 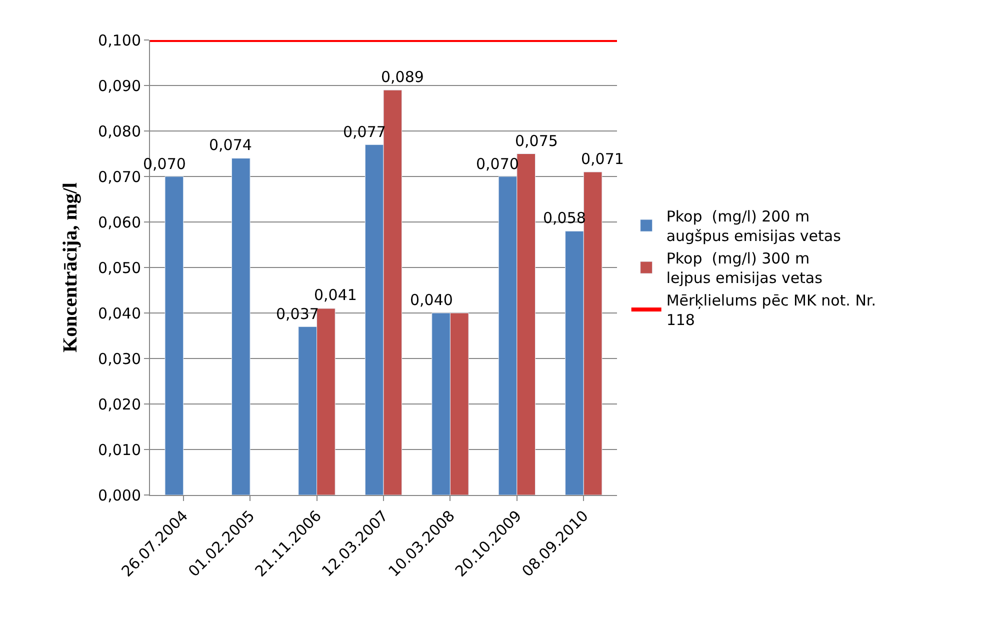 I want to click on data-label: 0,070, so click(x=164, y=164).